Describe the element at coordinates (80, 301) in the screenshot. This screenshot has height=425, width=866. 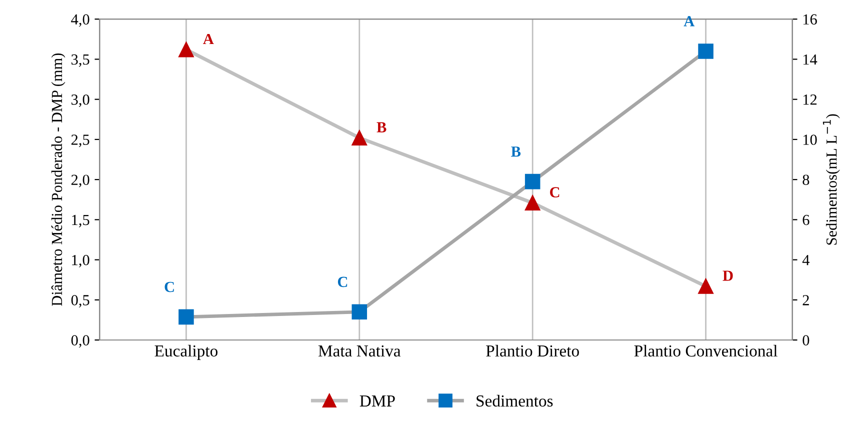
I see `y-tick-label: 0,5` at that location.